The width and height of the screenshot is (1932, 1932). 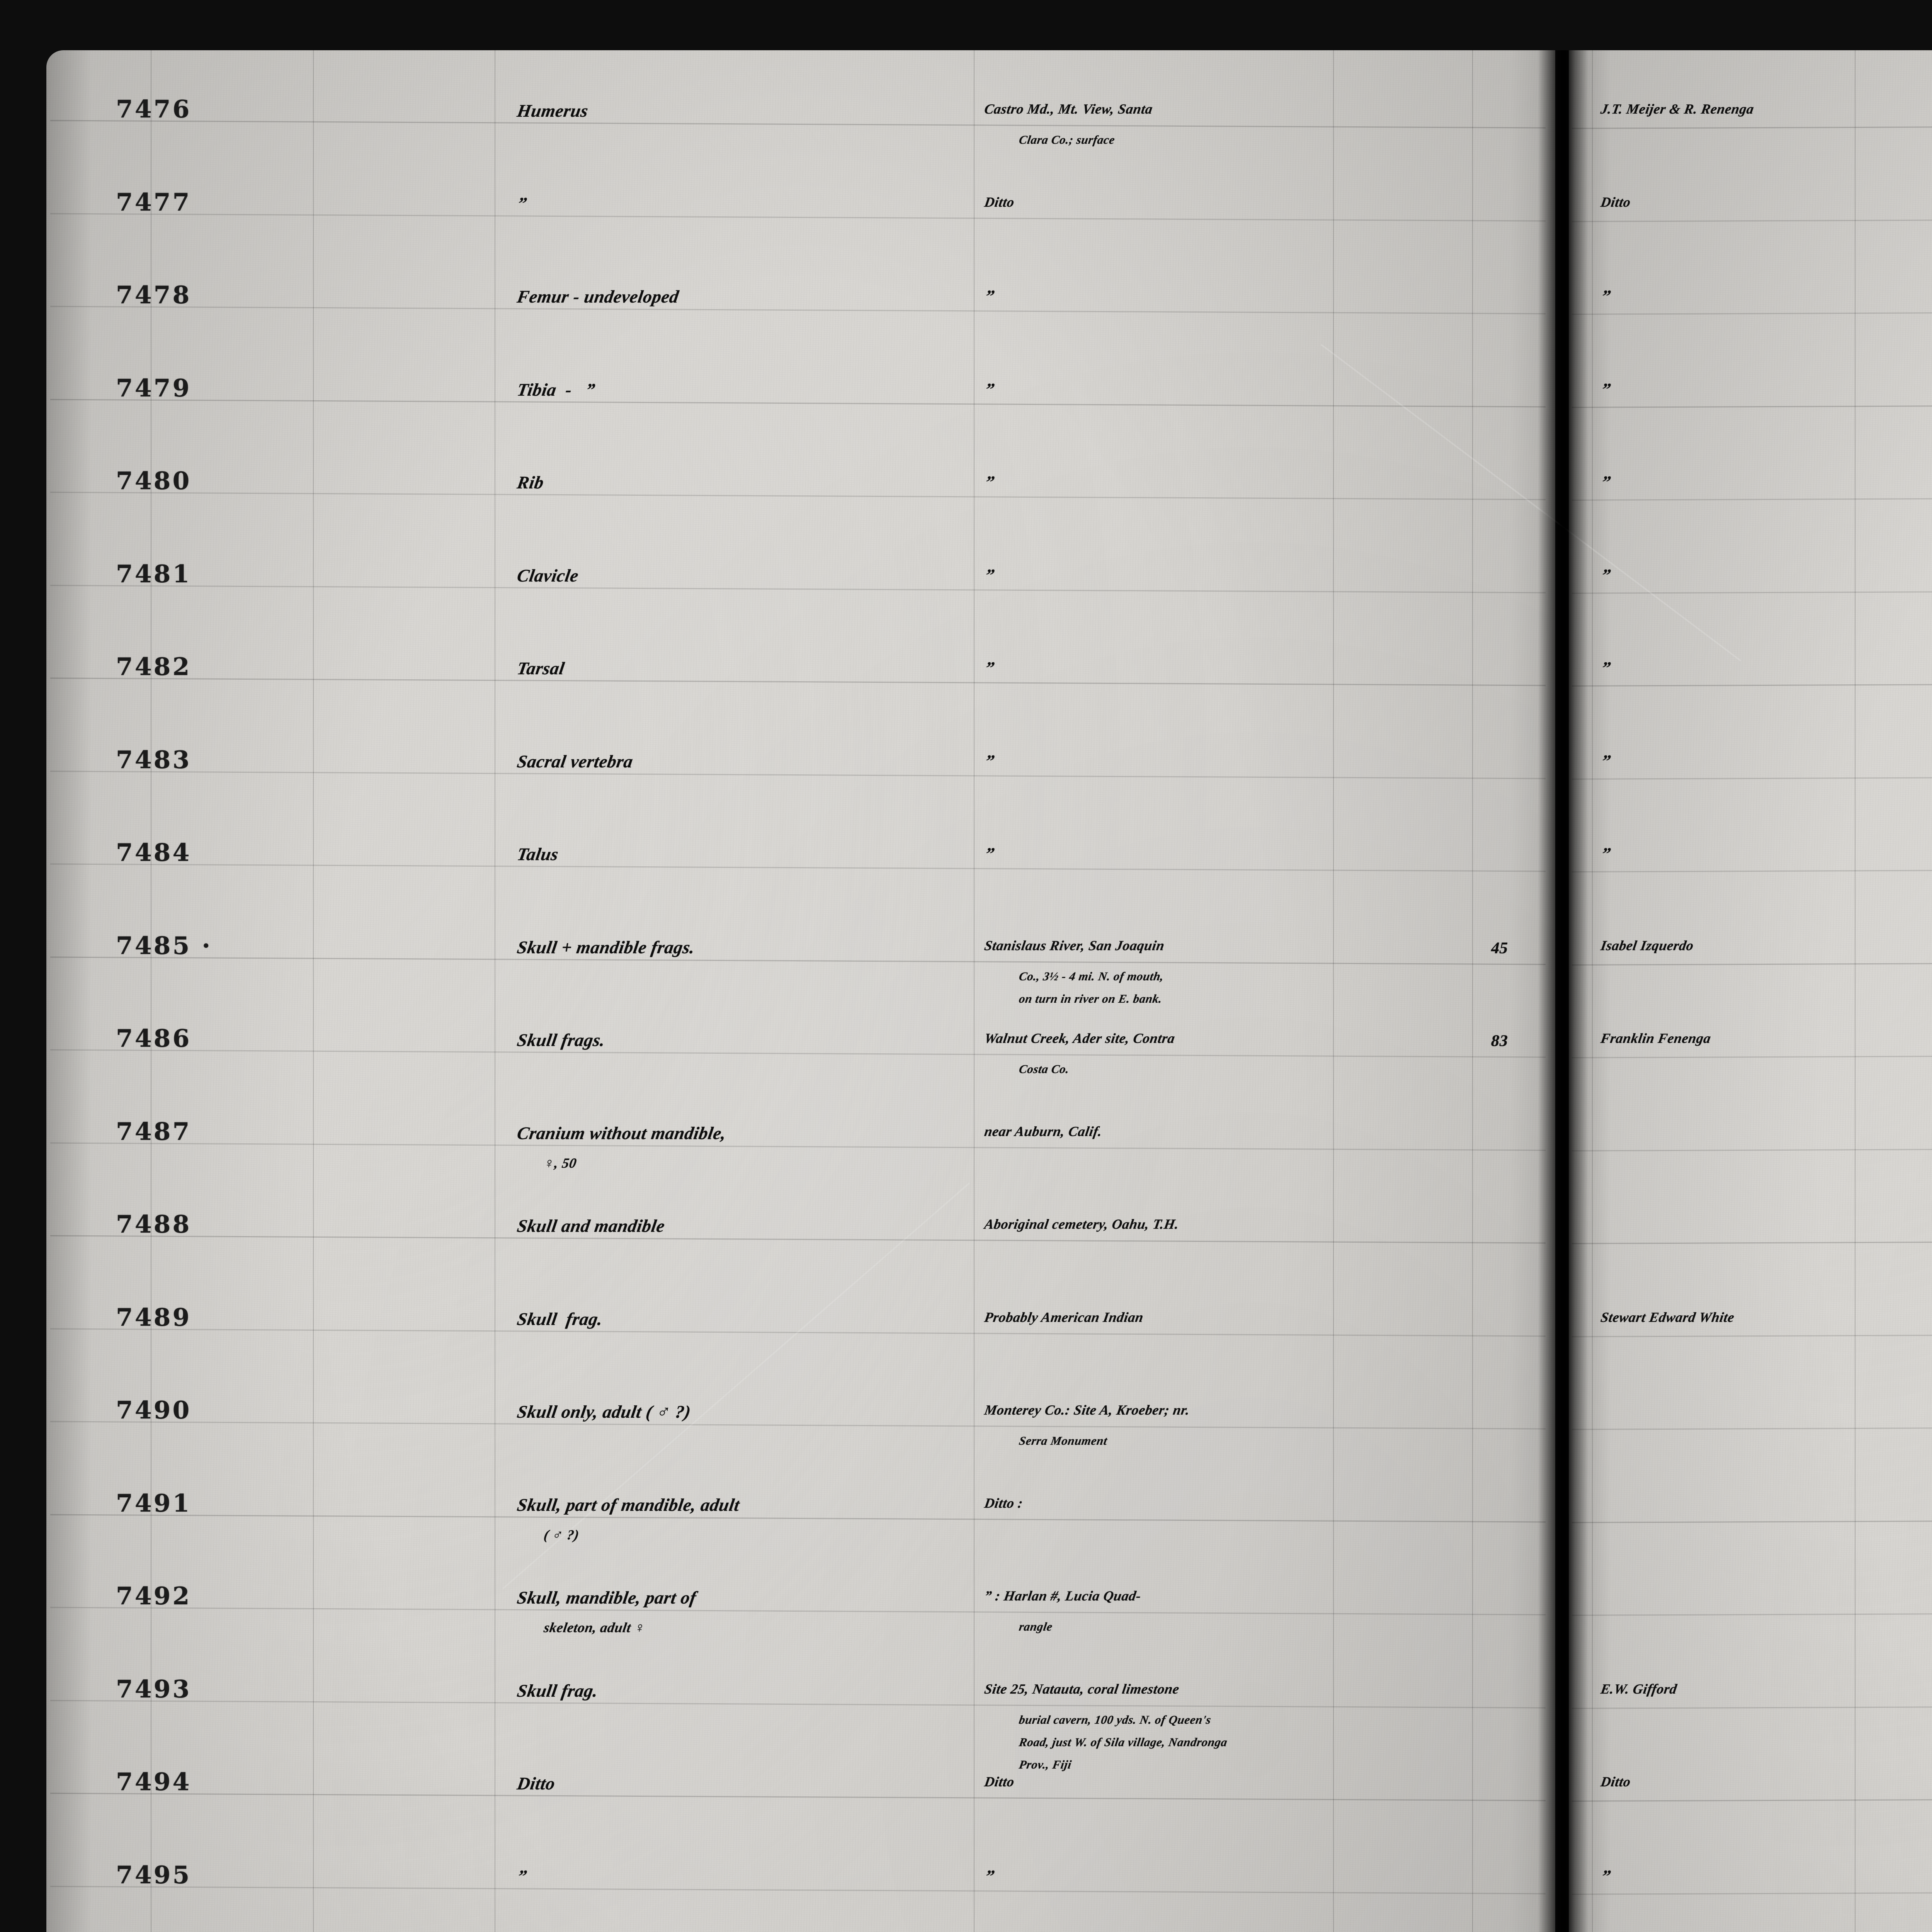 What do you see at coordinates (540, 668) in the screenshot?
I see `object-description: Tarsal` at bounding box center [540, 668].